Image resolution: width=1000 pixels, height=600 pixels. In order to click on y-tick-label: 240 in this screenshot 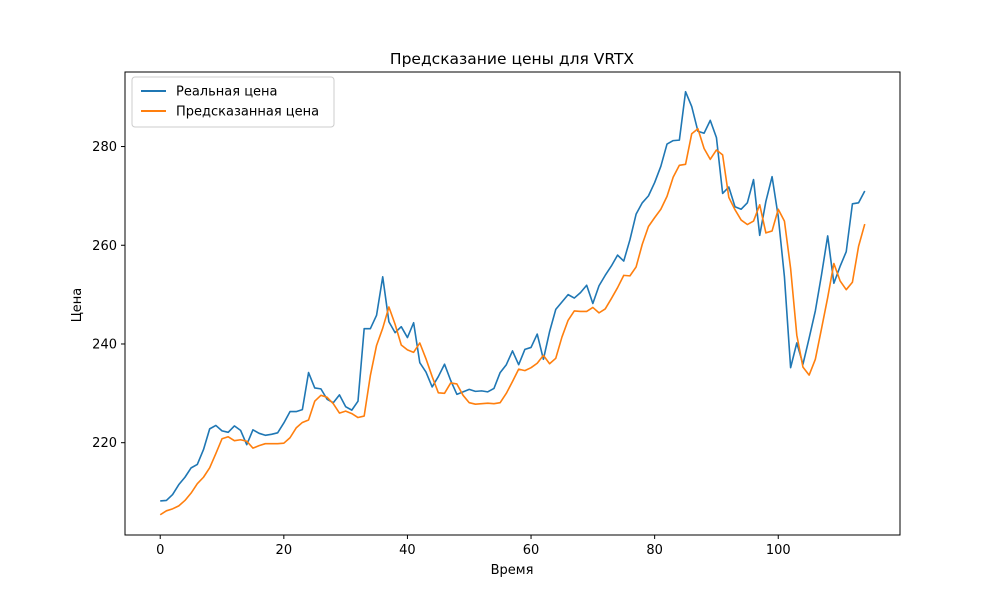, I will do `click(104, 344)`.